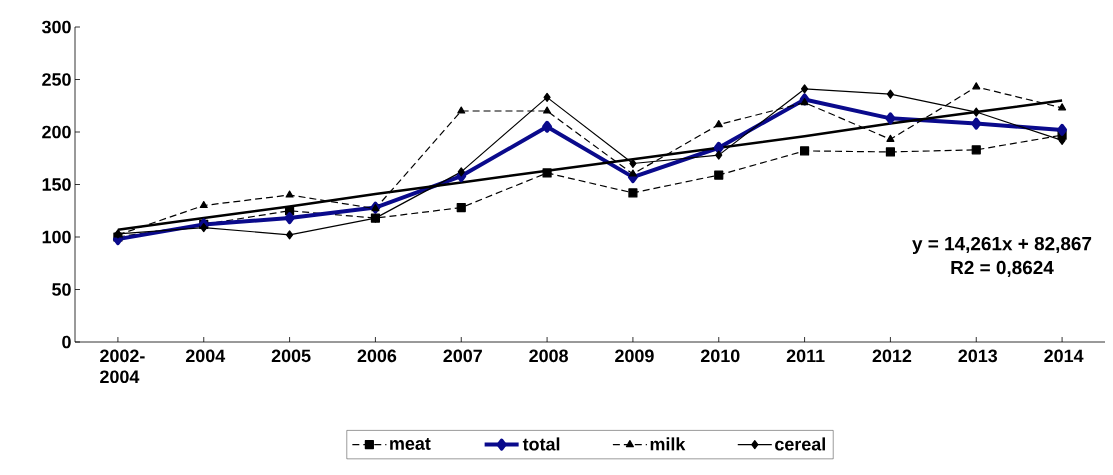 Image resolution: width=1113 pixels, height=475 pixels. What do you see at coordinates (56, 132) in the screenshot?
I see `y-tick-label: 200` at bounding box center [56, 132].